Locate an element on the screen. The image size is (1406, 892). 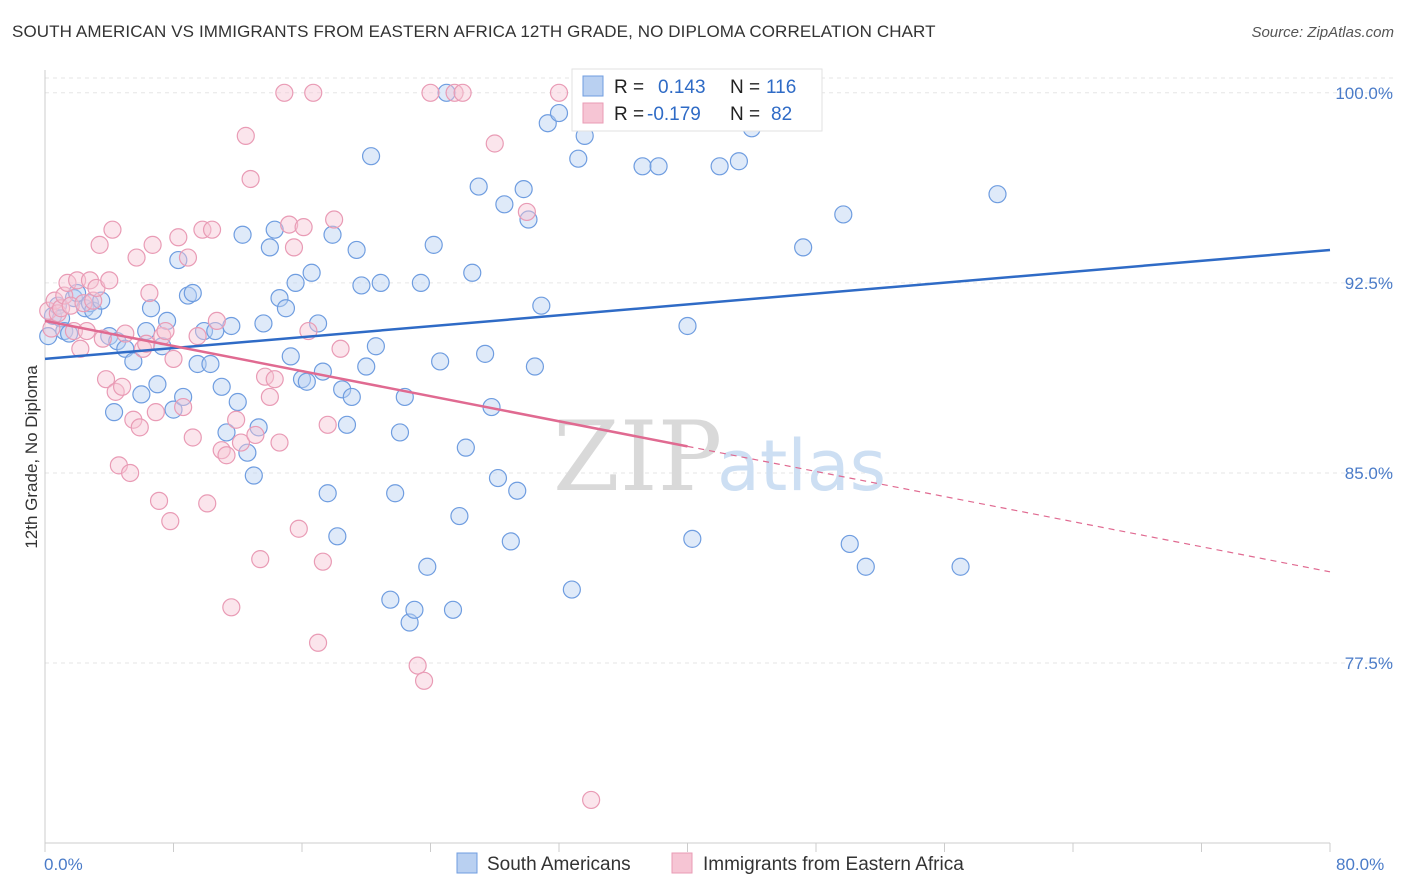
watermark: ZIP atlas is located at coordinates (719, 457).